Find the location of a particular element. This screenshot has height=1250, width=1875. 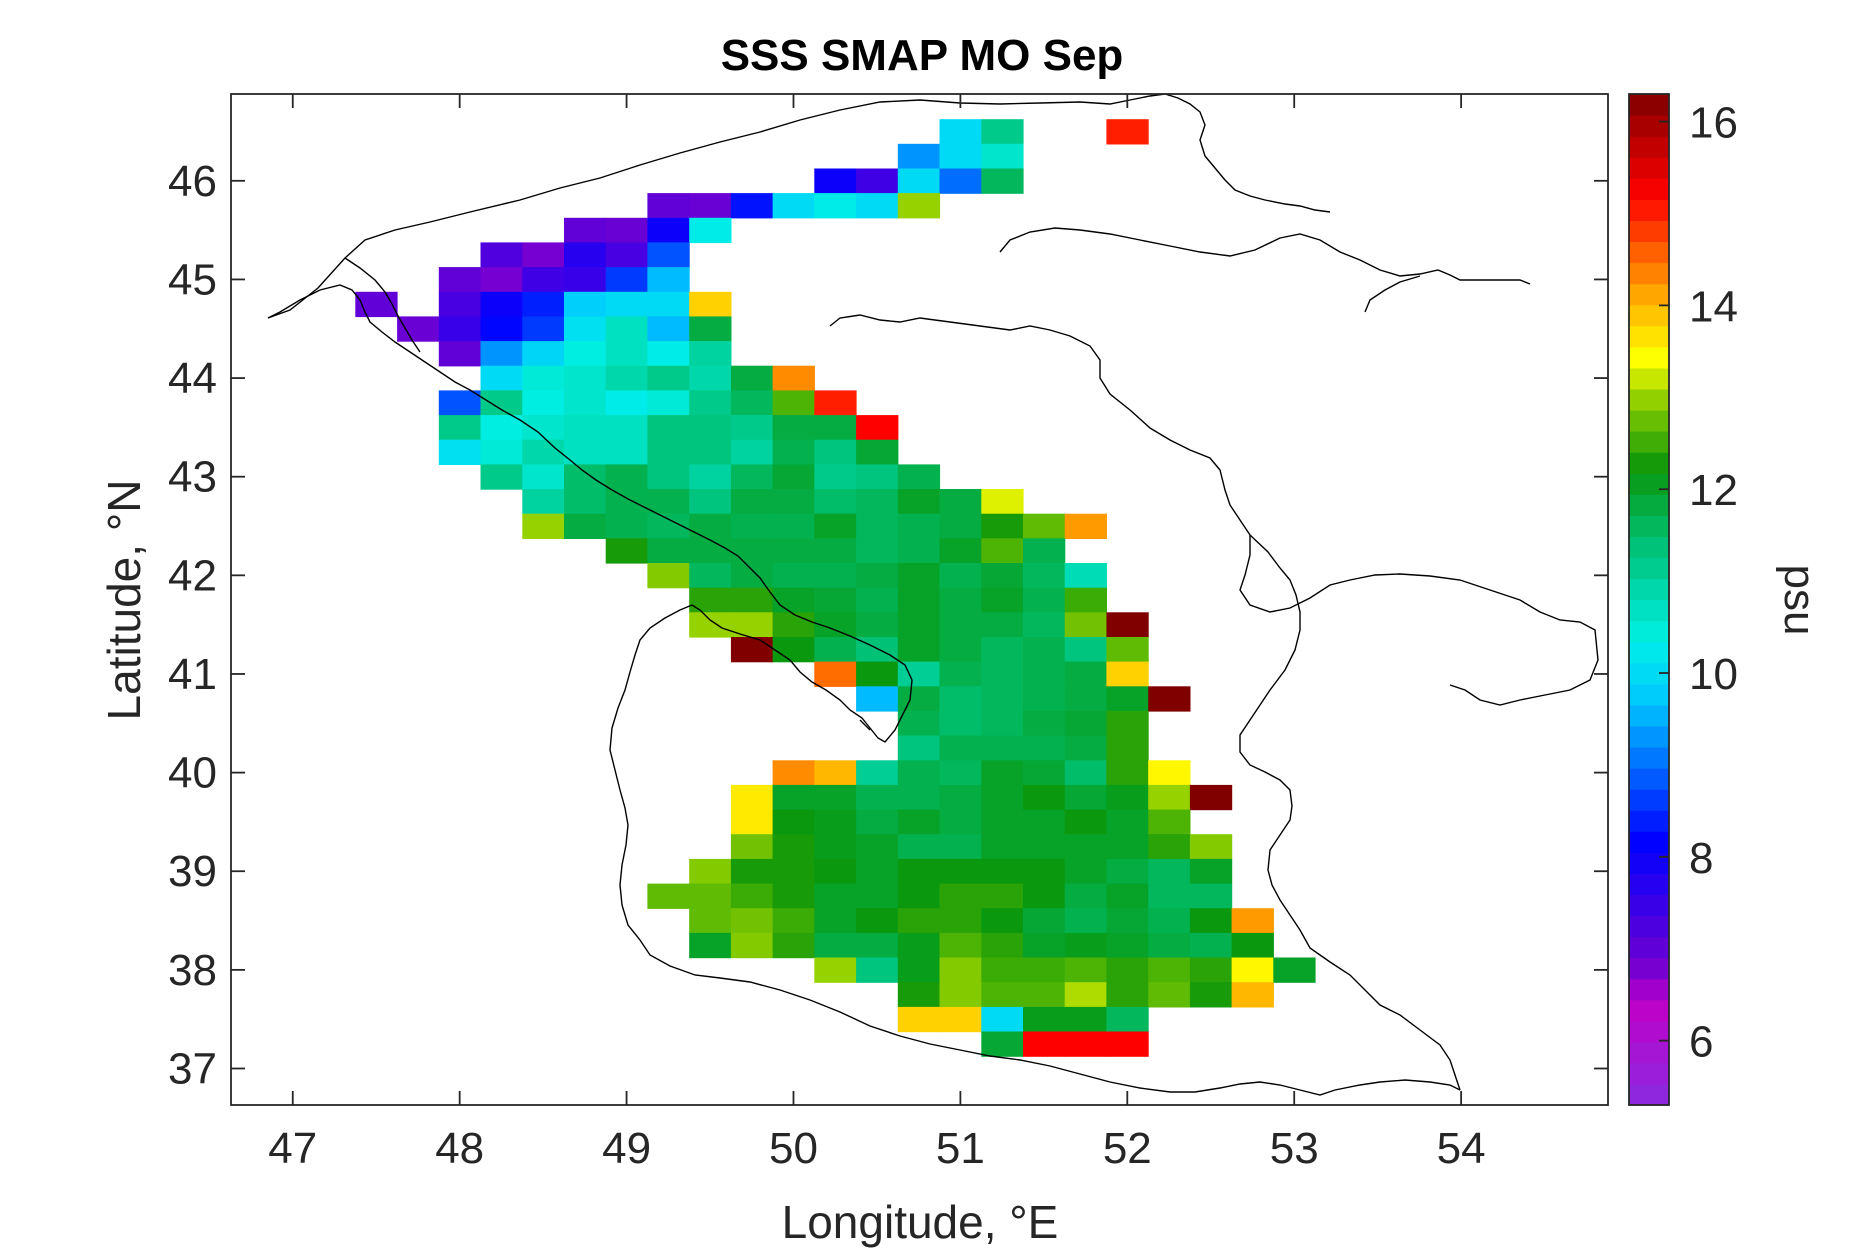

y-tick-label: 45 is located at coordinates (192, 279).